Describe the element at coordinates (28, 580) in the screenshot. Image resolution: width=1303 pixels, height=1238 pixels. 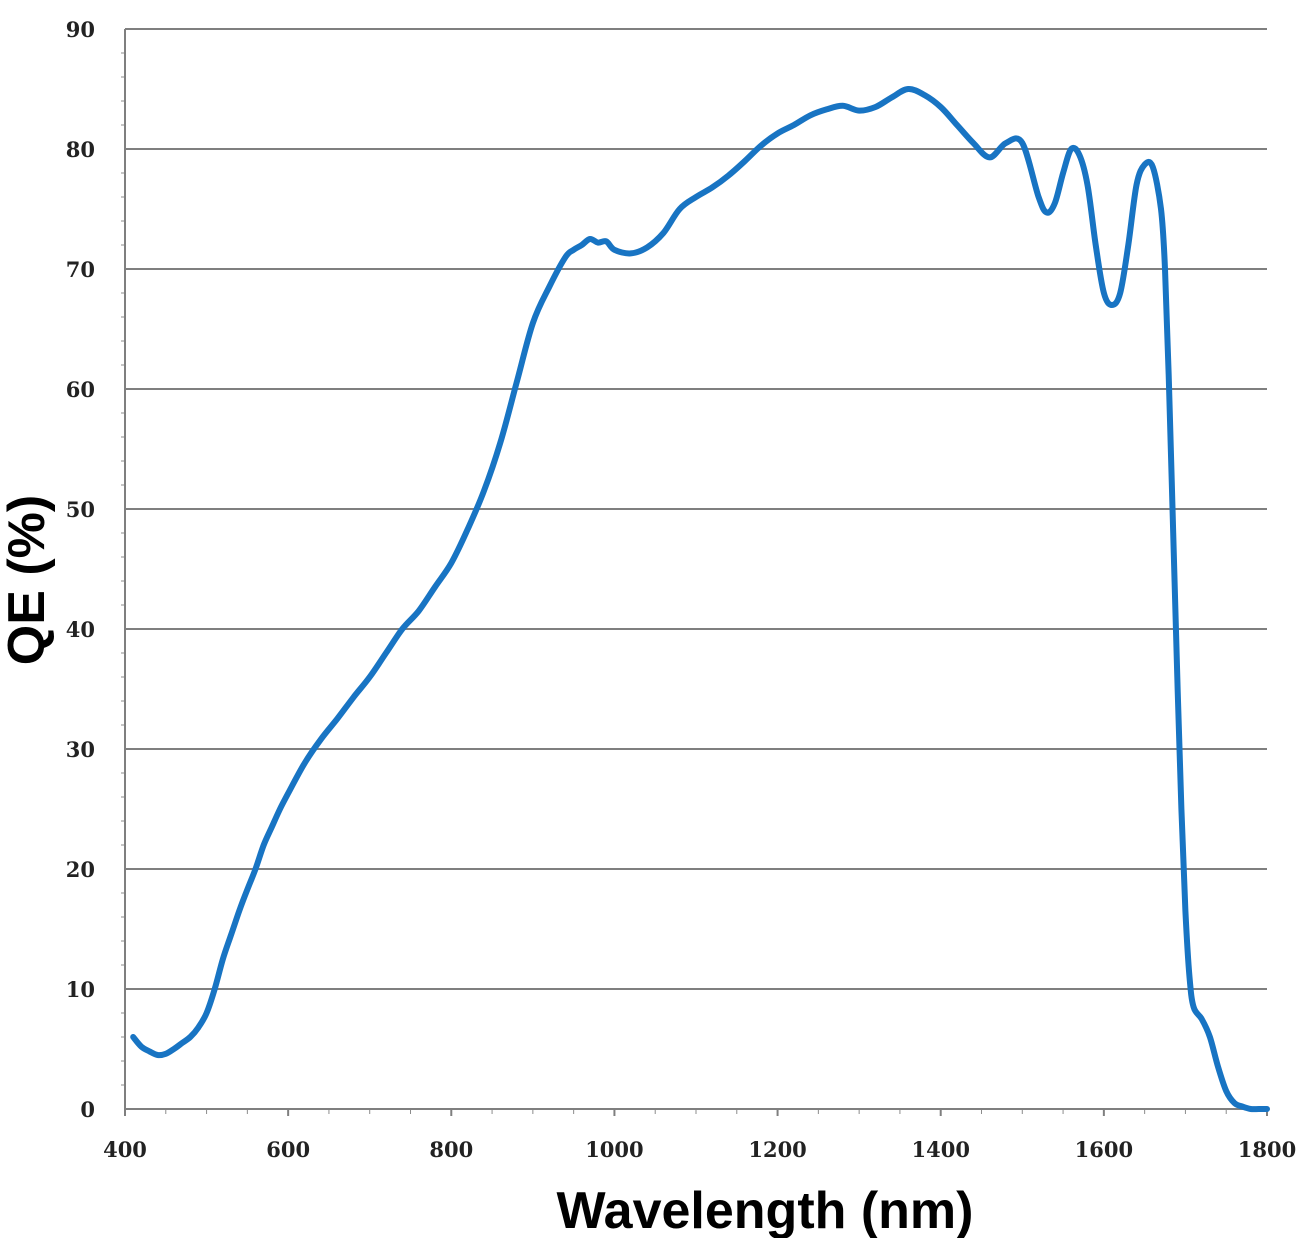
I see `y-axis-title: QE (%)` at that location.